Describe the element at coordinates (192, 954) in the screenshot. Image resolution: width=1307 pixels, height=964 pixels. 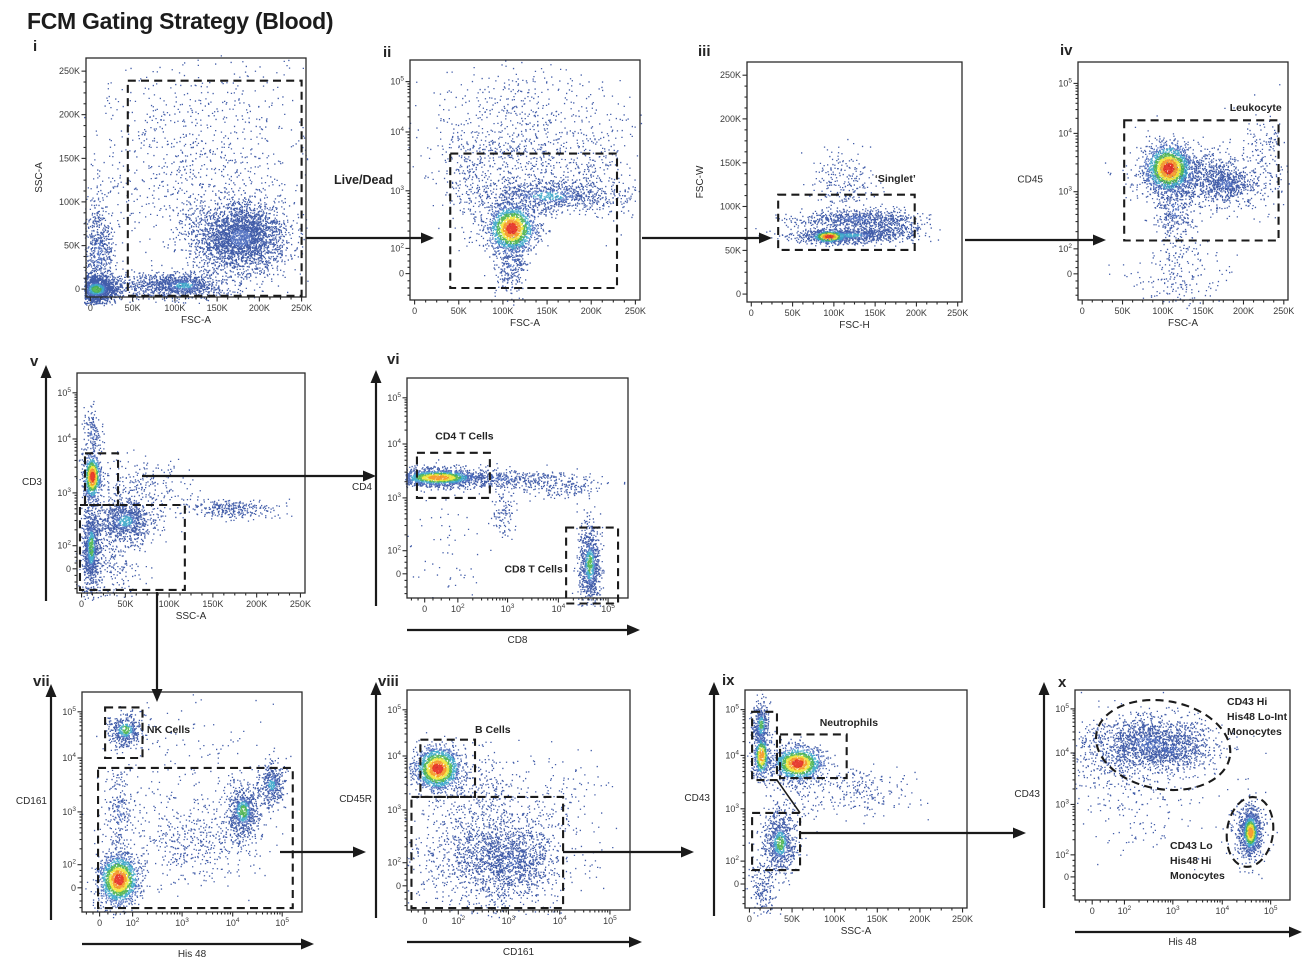
I see `x-axis-label: His 48` at that location.